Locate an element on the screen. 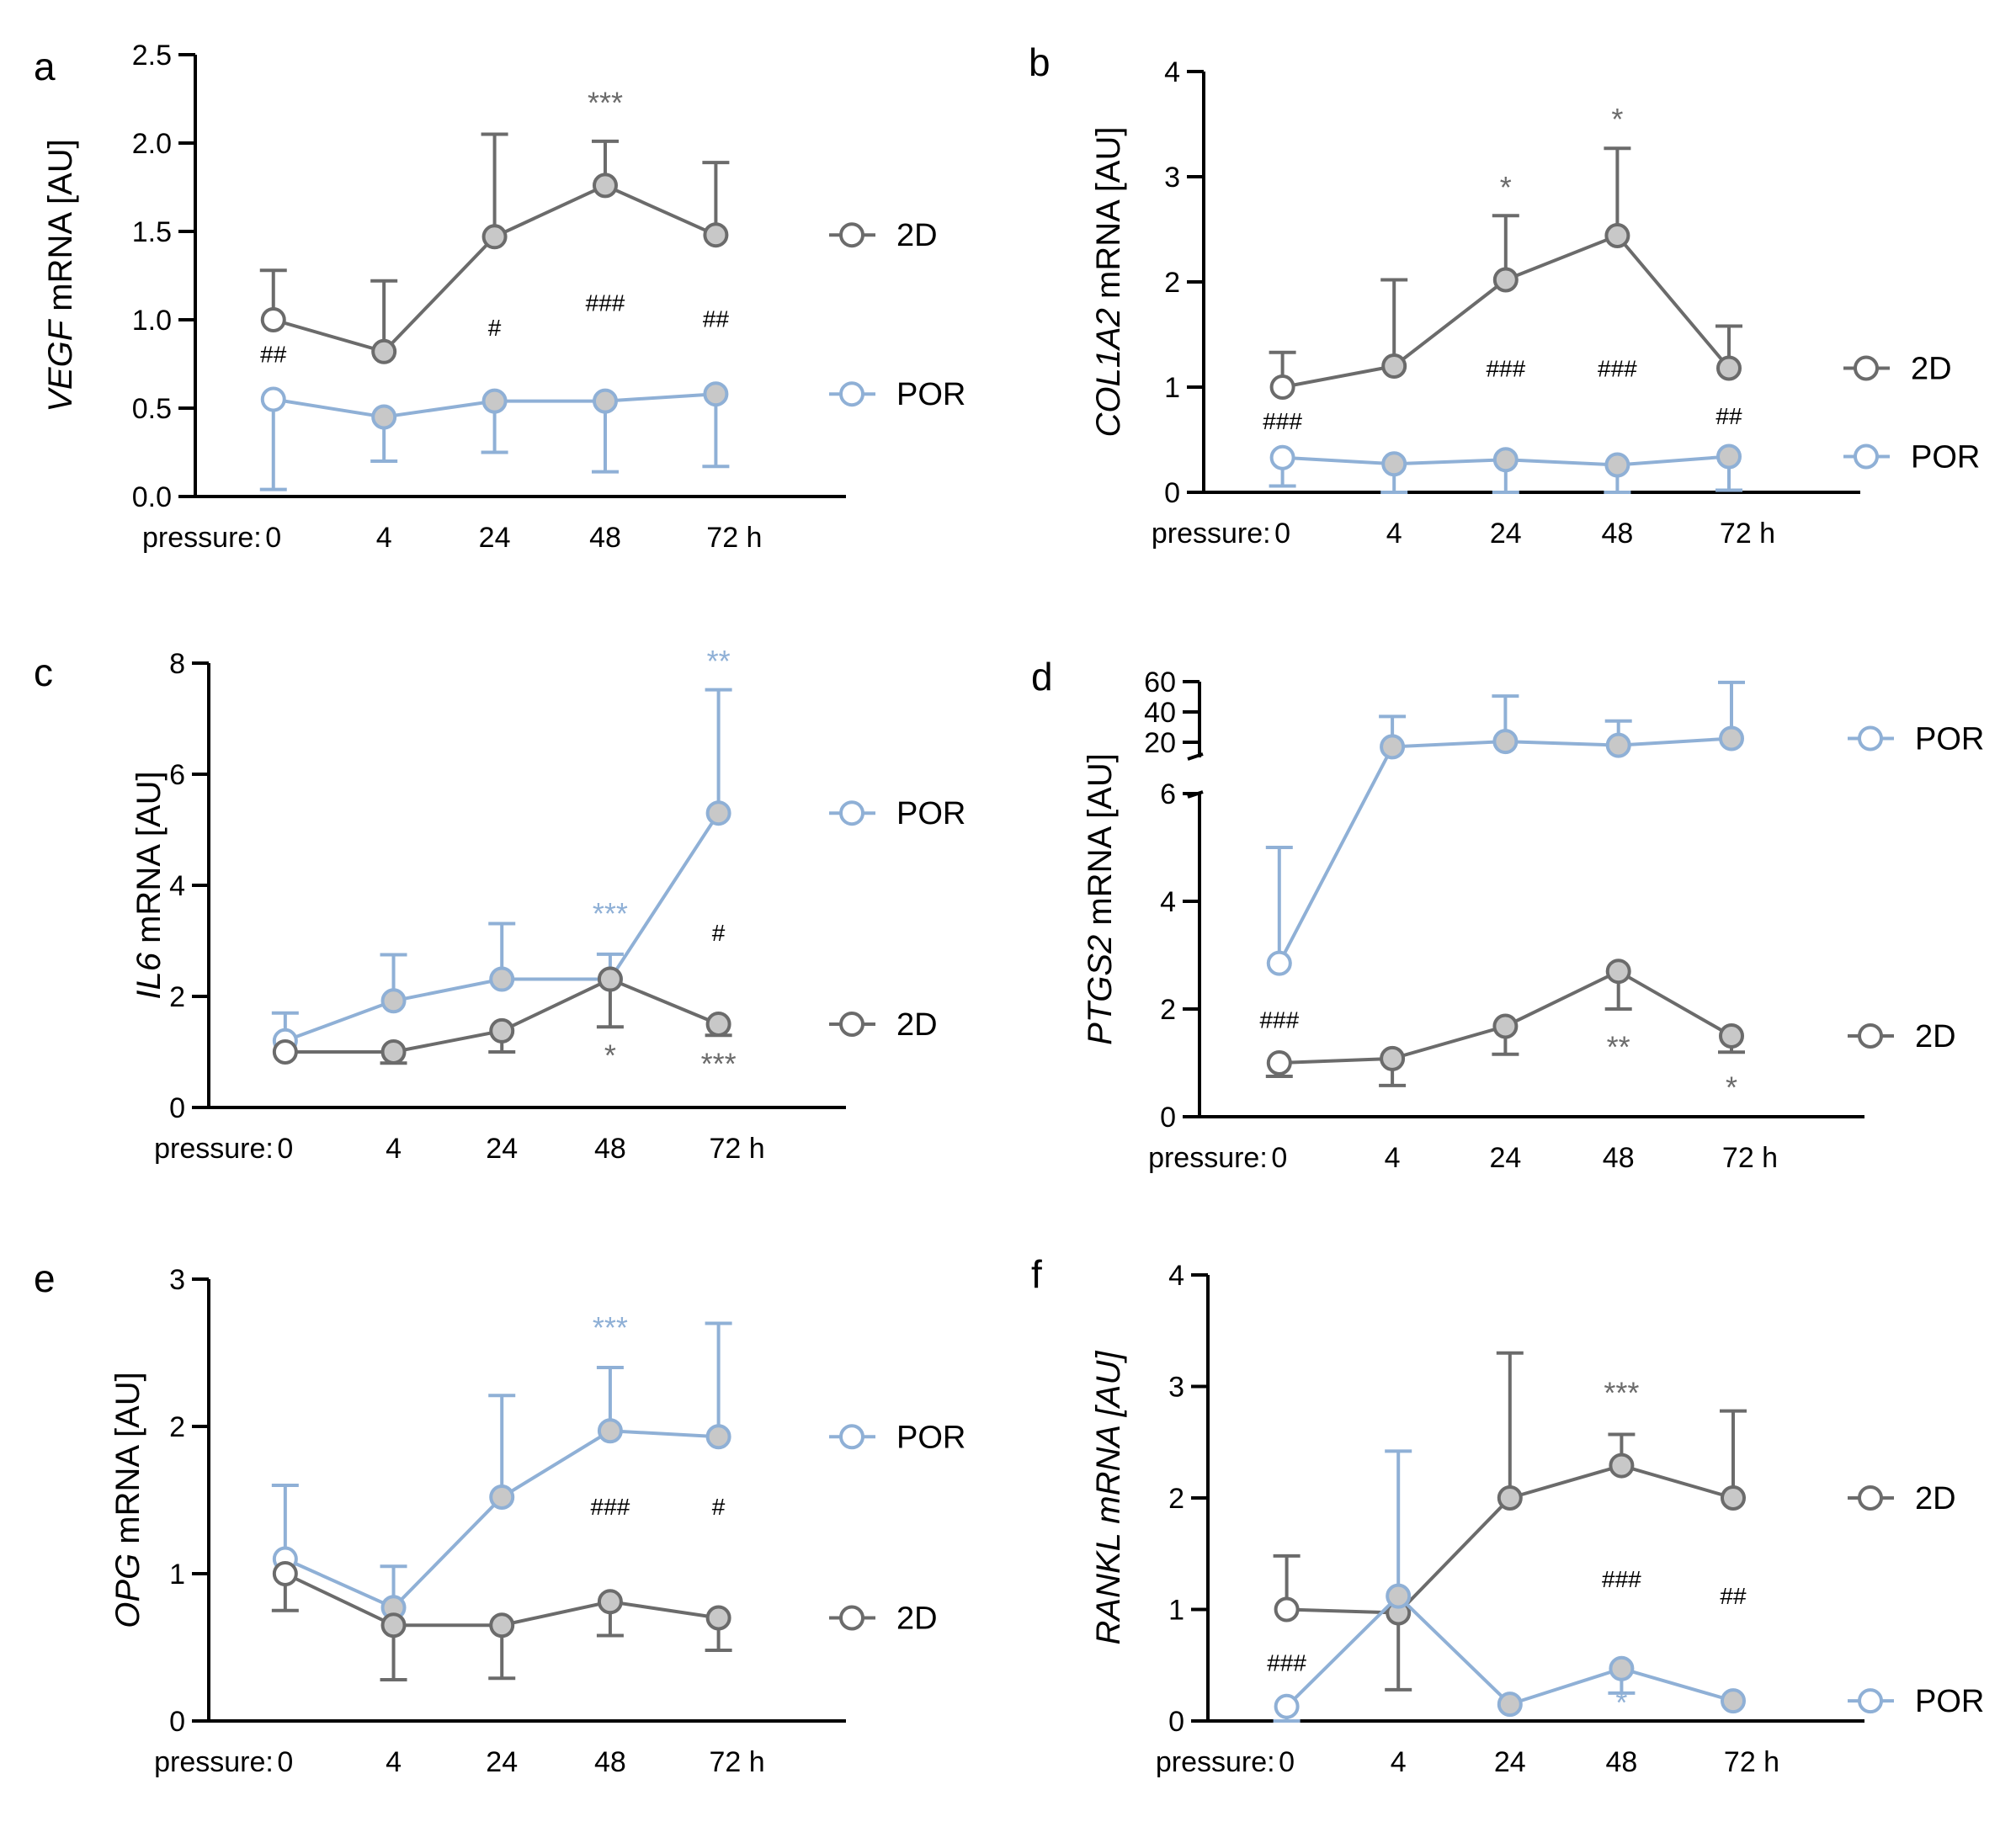  y-tick-label: 0 is located at coordinates (177, 1108).